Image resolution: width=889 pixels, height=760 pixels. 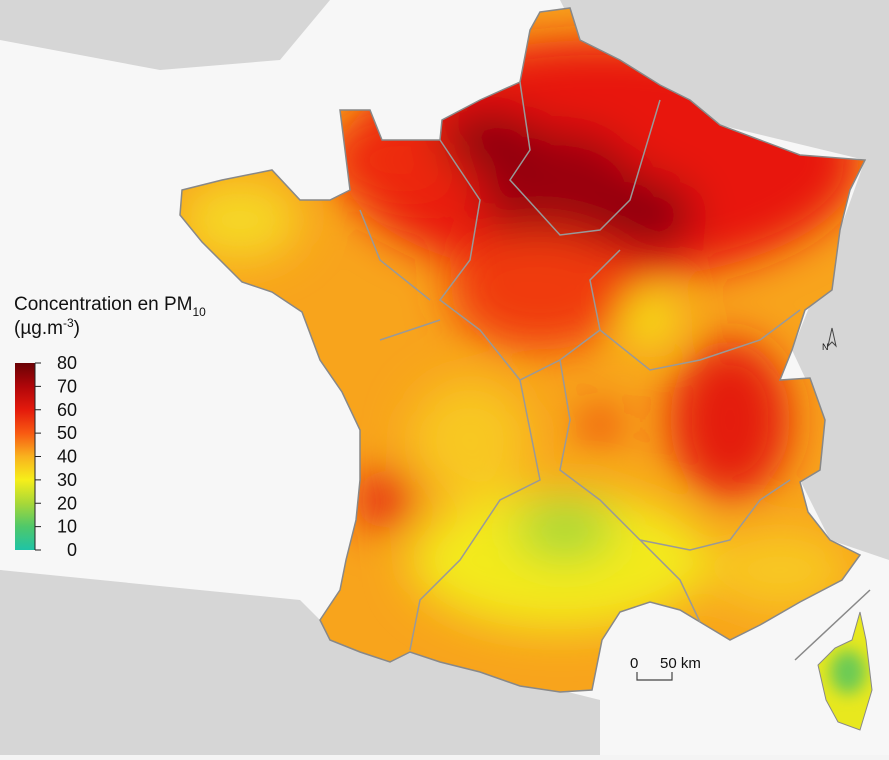 What do you see at coordinates (38, 328) in the screenshot?
I see `legend-unit-text: (µg.m` at bounding box center [38, 328].